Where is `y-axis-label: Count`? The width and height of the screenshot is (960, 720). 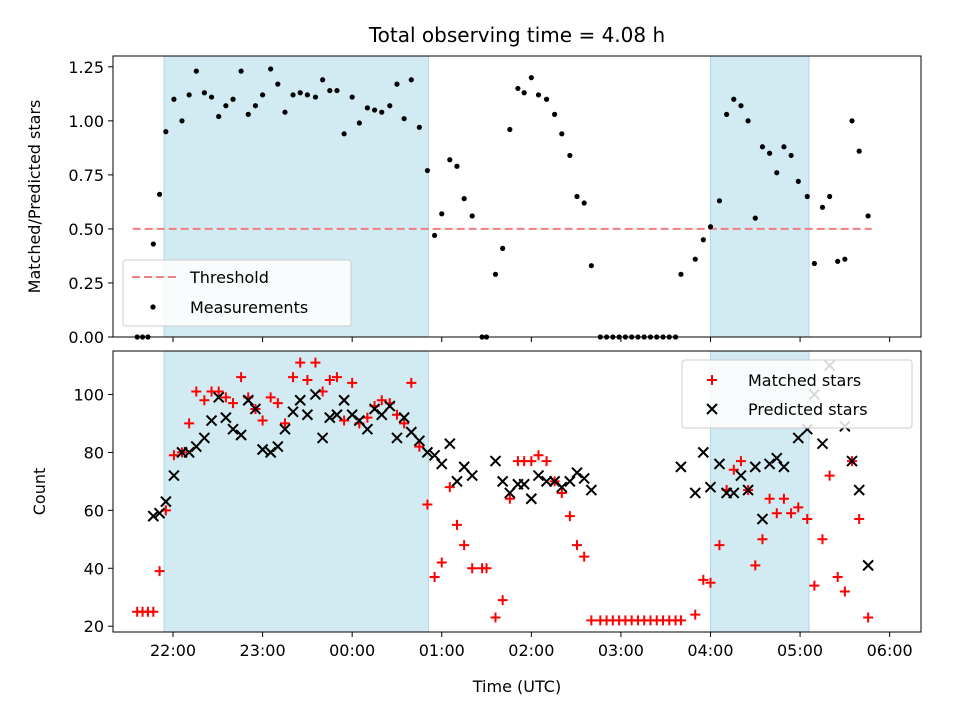 y-axis-label: Count is located at coordinates (39, 492).